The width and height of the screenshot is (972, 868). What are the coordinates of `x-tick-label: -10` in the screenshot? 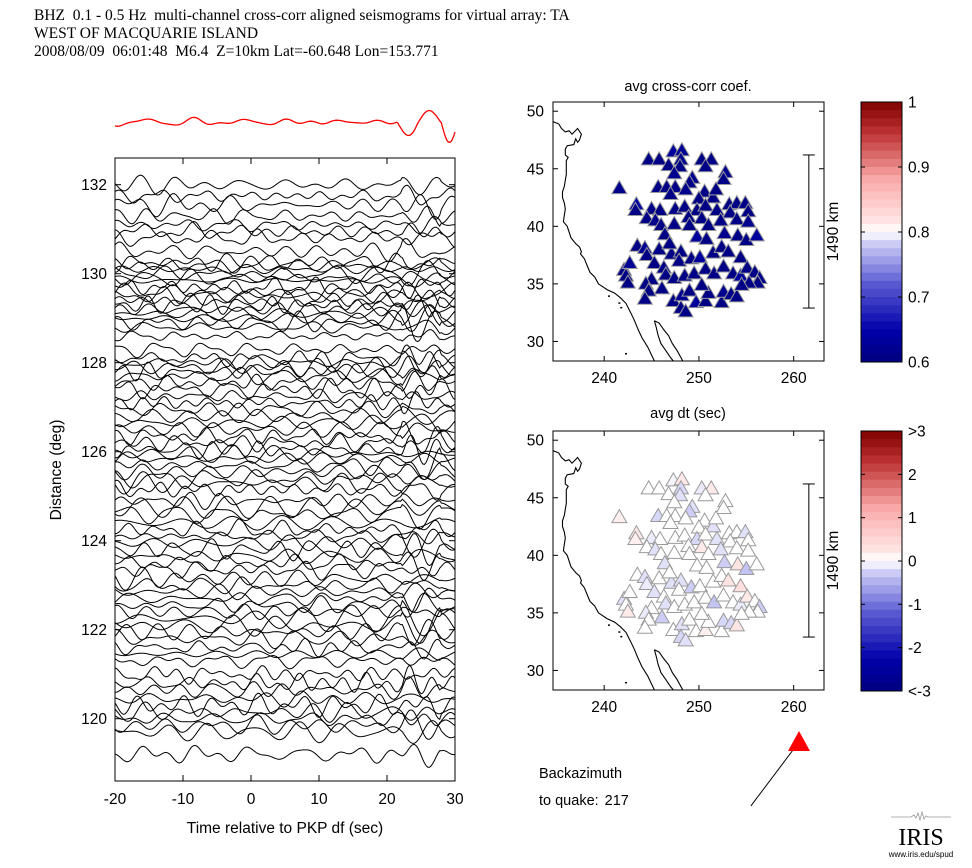 It's located at (183, 799).